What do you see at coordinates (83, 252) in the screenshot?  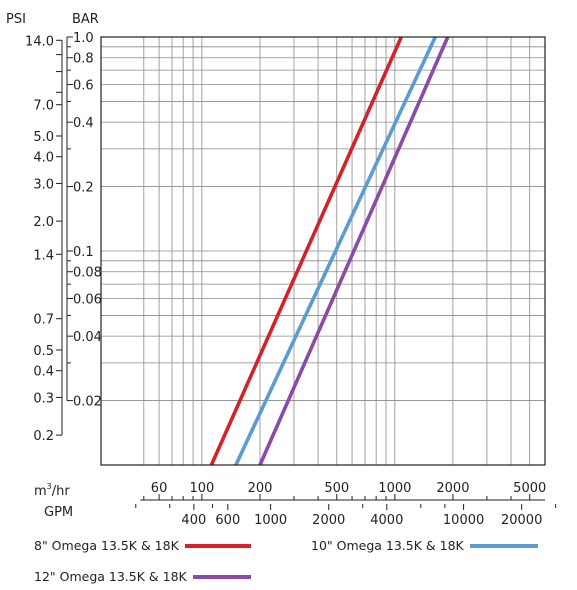 I see `bar-tick-label: 0.1` at bounding box center [83, 252].